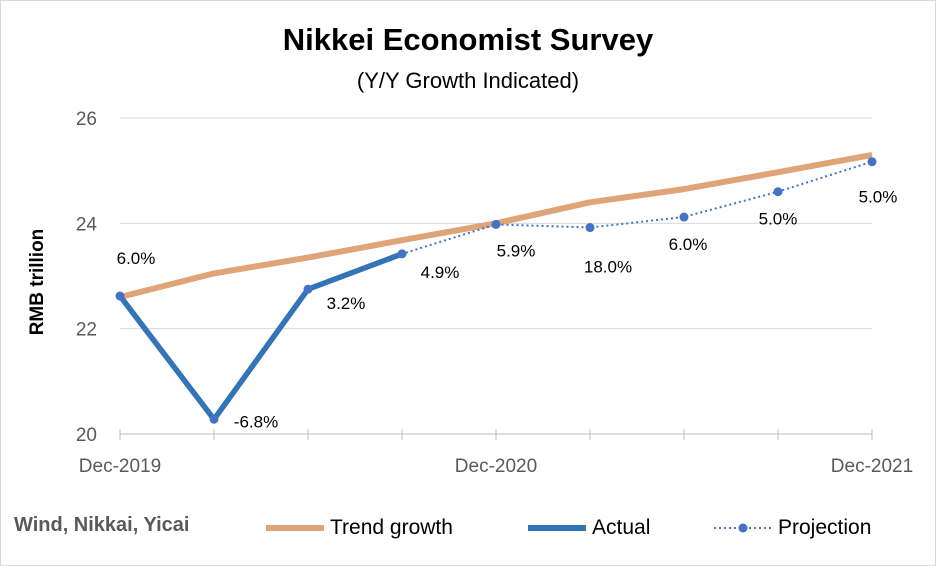 This screenshot has width=936, height=566. What do you see at coordinates (516, 250) in the screenshot?
I see `data-label: 5.9%` at bounding box center [516, 250].